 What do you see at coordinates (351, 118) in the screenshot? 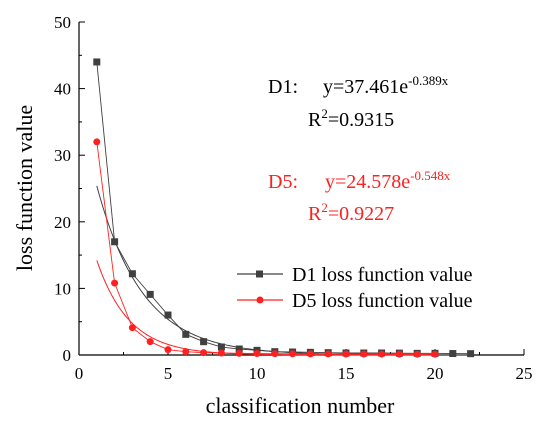
I see `d1-r-squared: R2=0.9315` at bounding box center [351, 118].